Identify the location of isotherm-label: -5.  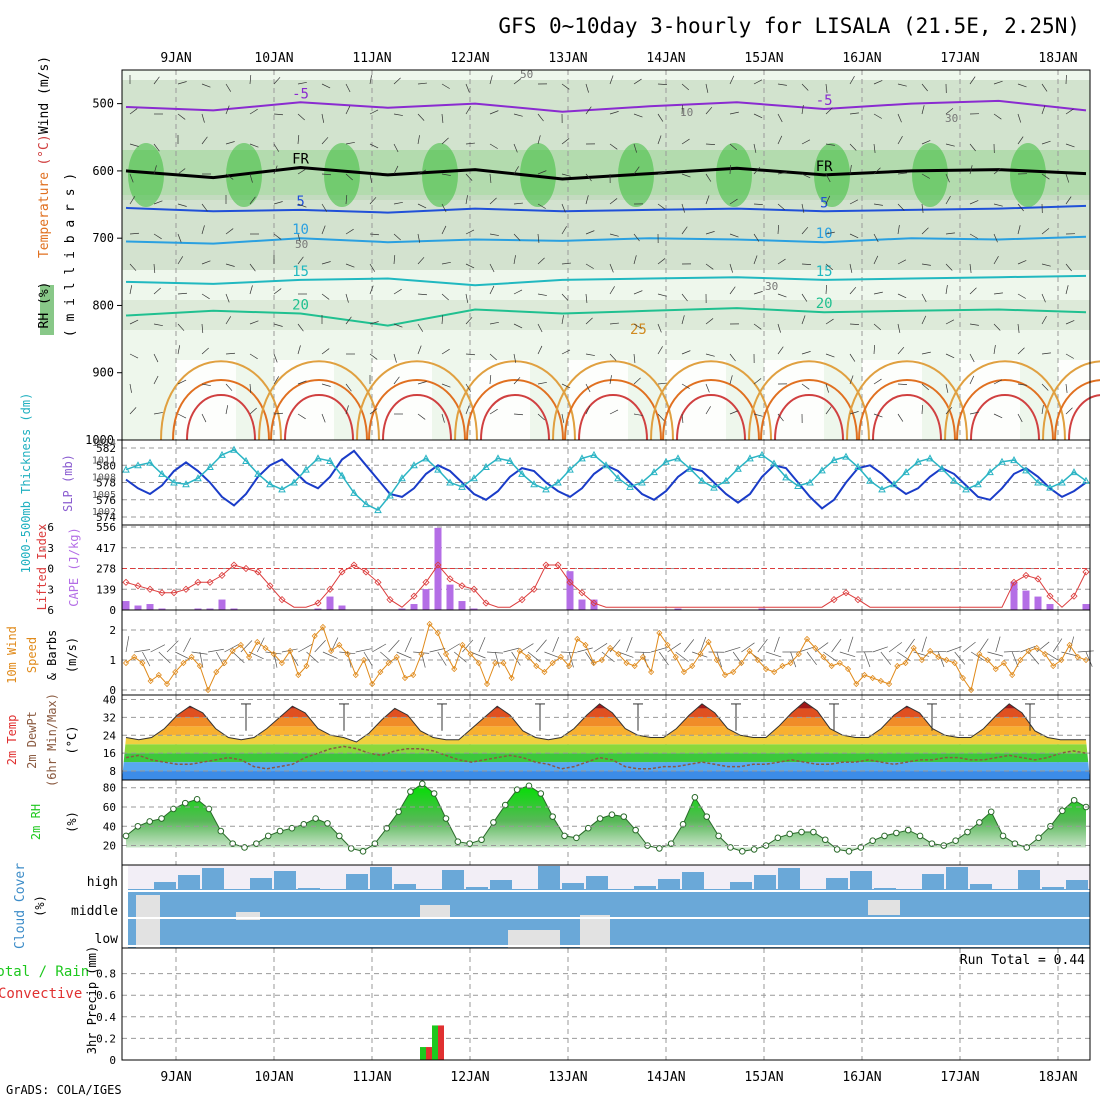
(824, 101).